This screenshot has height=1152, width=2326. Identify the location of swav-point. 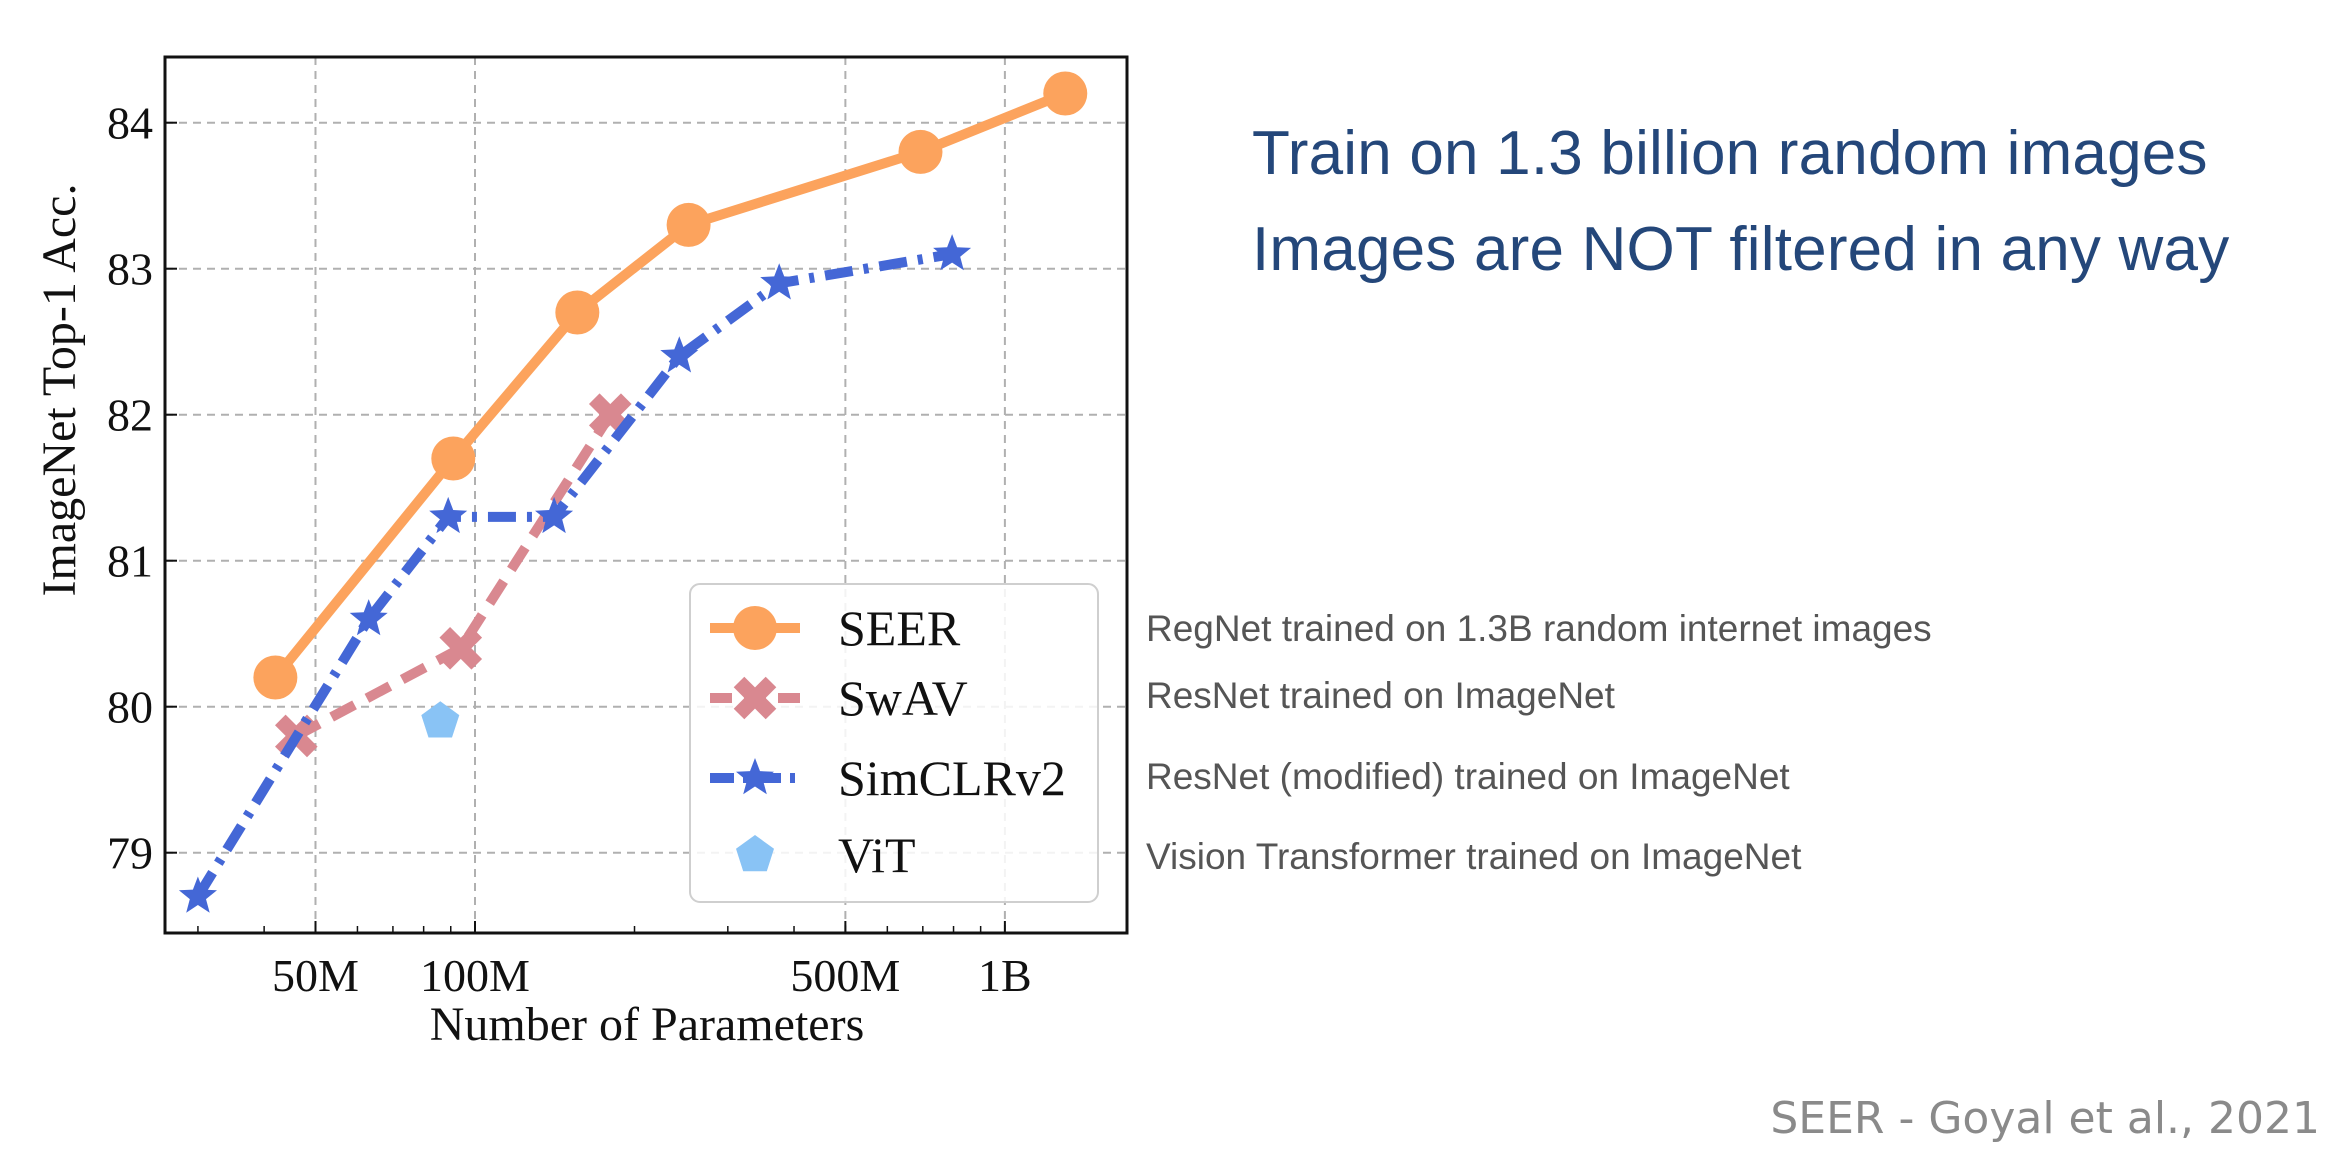
(461, 648).